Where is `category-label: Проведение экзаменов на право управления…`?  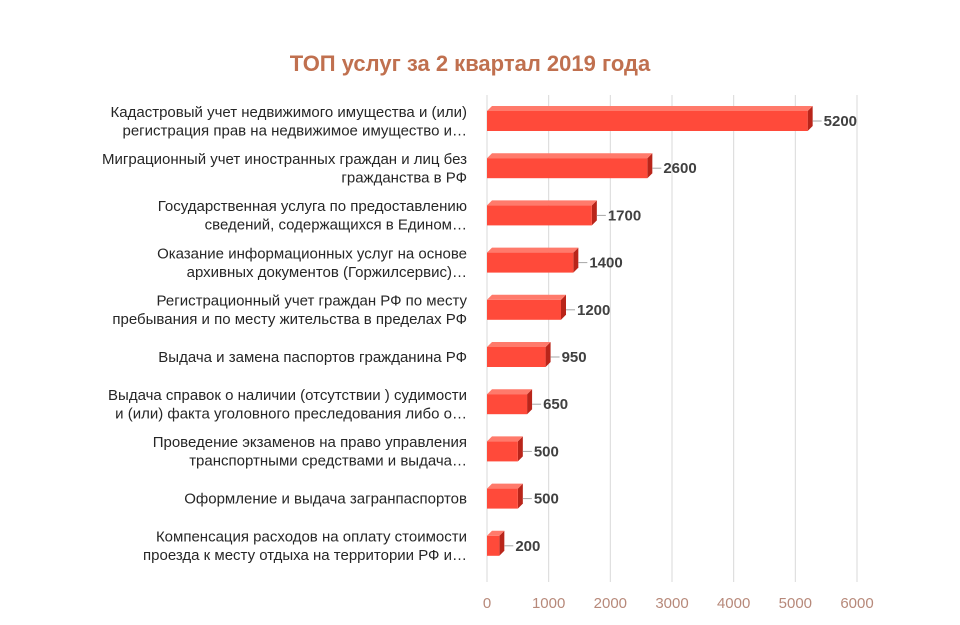
category-label: Проведение экзаменов на право управления… is located at coordinates (310, 452).